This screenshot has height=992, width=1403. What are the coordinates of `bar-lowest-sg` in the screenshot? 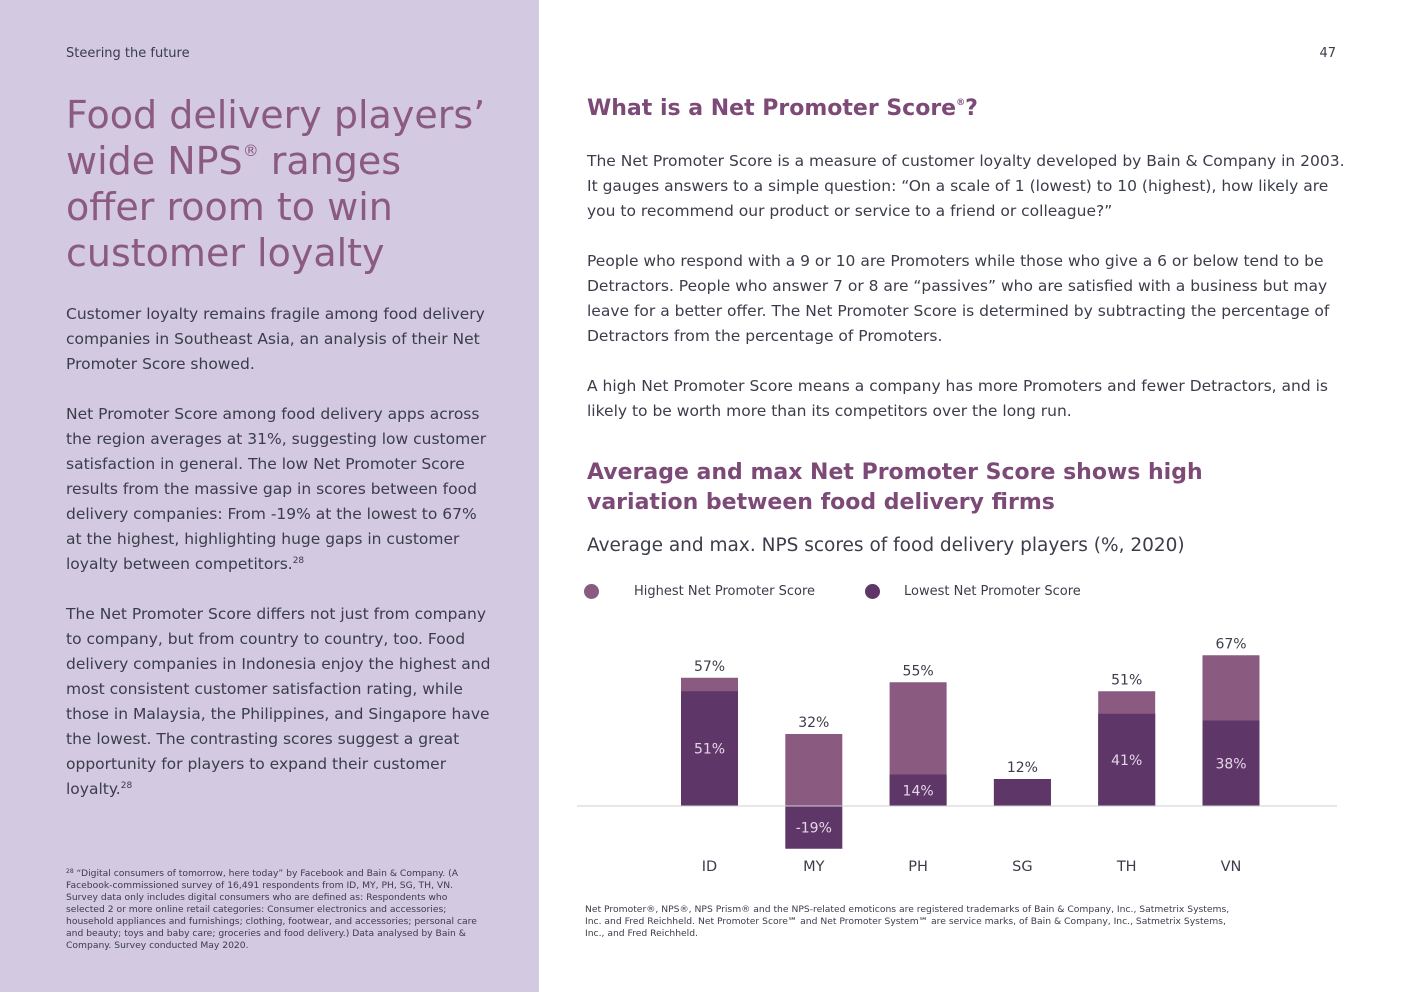 It's located at (1022, 792).